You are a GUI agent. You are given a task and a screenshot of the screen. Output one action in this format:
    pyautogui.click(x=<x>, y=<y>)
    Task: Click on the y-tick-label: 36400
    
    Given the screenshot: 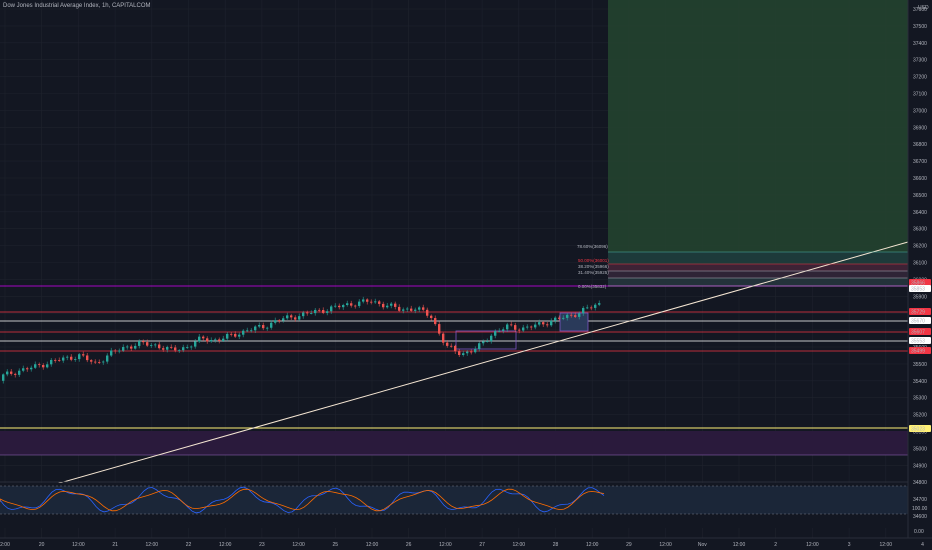 What is the action you would take?
    pyautogui.click(x=920, y=213)
    